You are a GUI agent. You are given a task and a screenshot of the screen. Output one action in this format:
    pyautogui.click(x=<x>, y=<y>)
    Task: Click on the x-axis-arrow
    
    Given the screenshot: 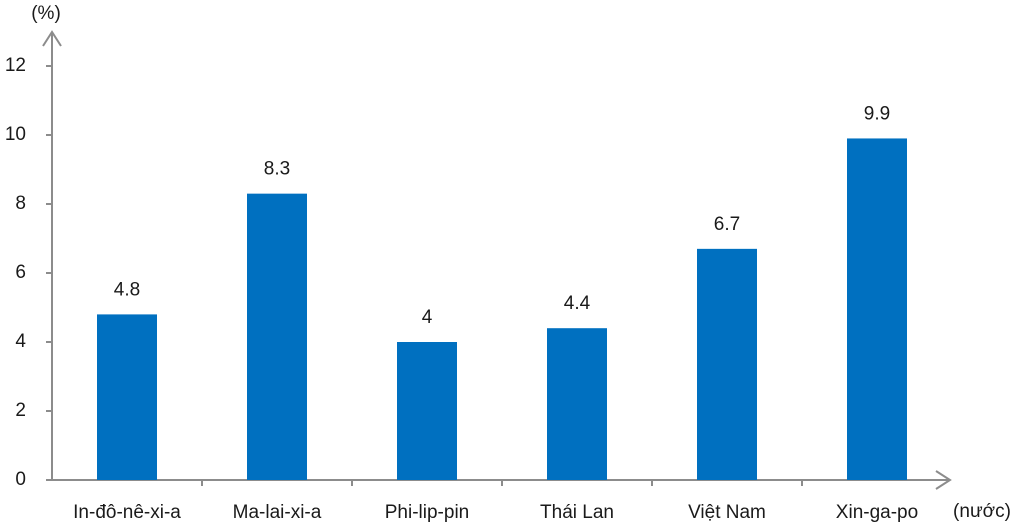 What is the action you would take?
    pyautogui.click(x=943, y=480)
    